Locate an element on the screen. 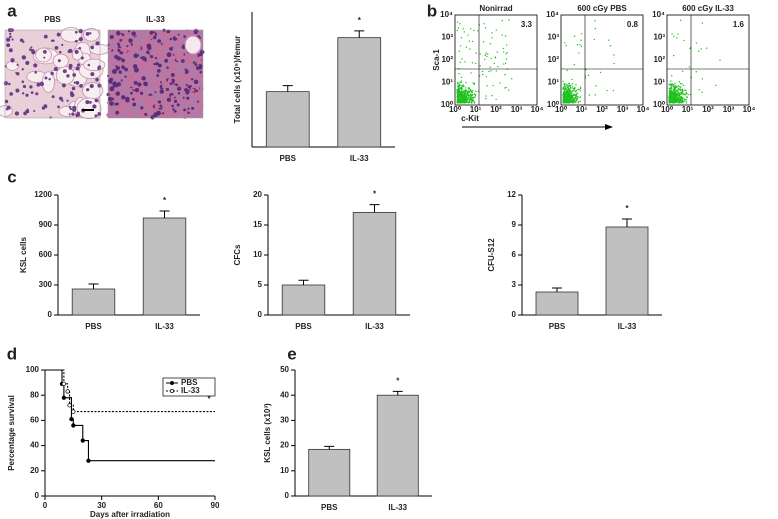 The image size is (778, 519). flow-y-tick: 10⁴ is located at coordinates (446, 14).